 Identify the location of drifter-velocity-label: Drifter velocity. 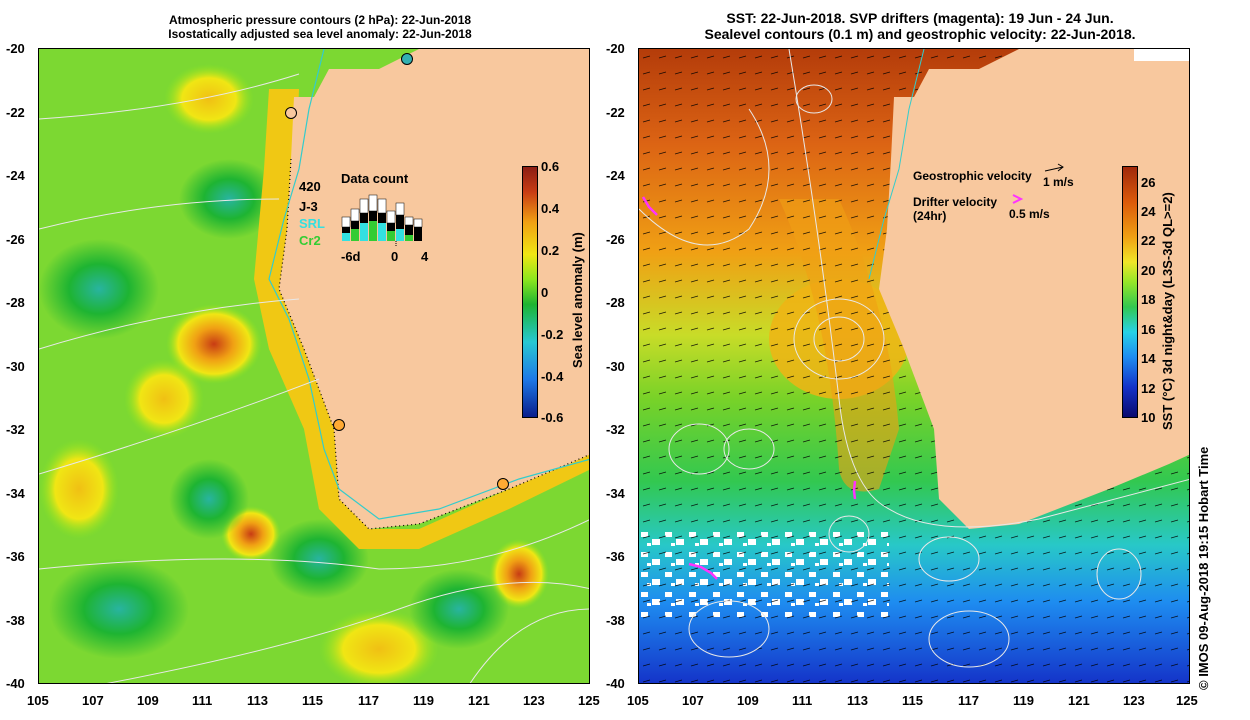
(955, 202).